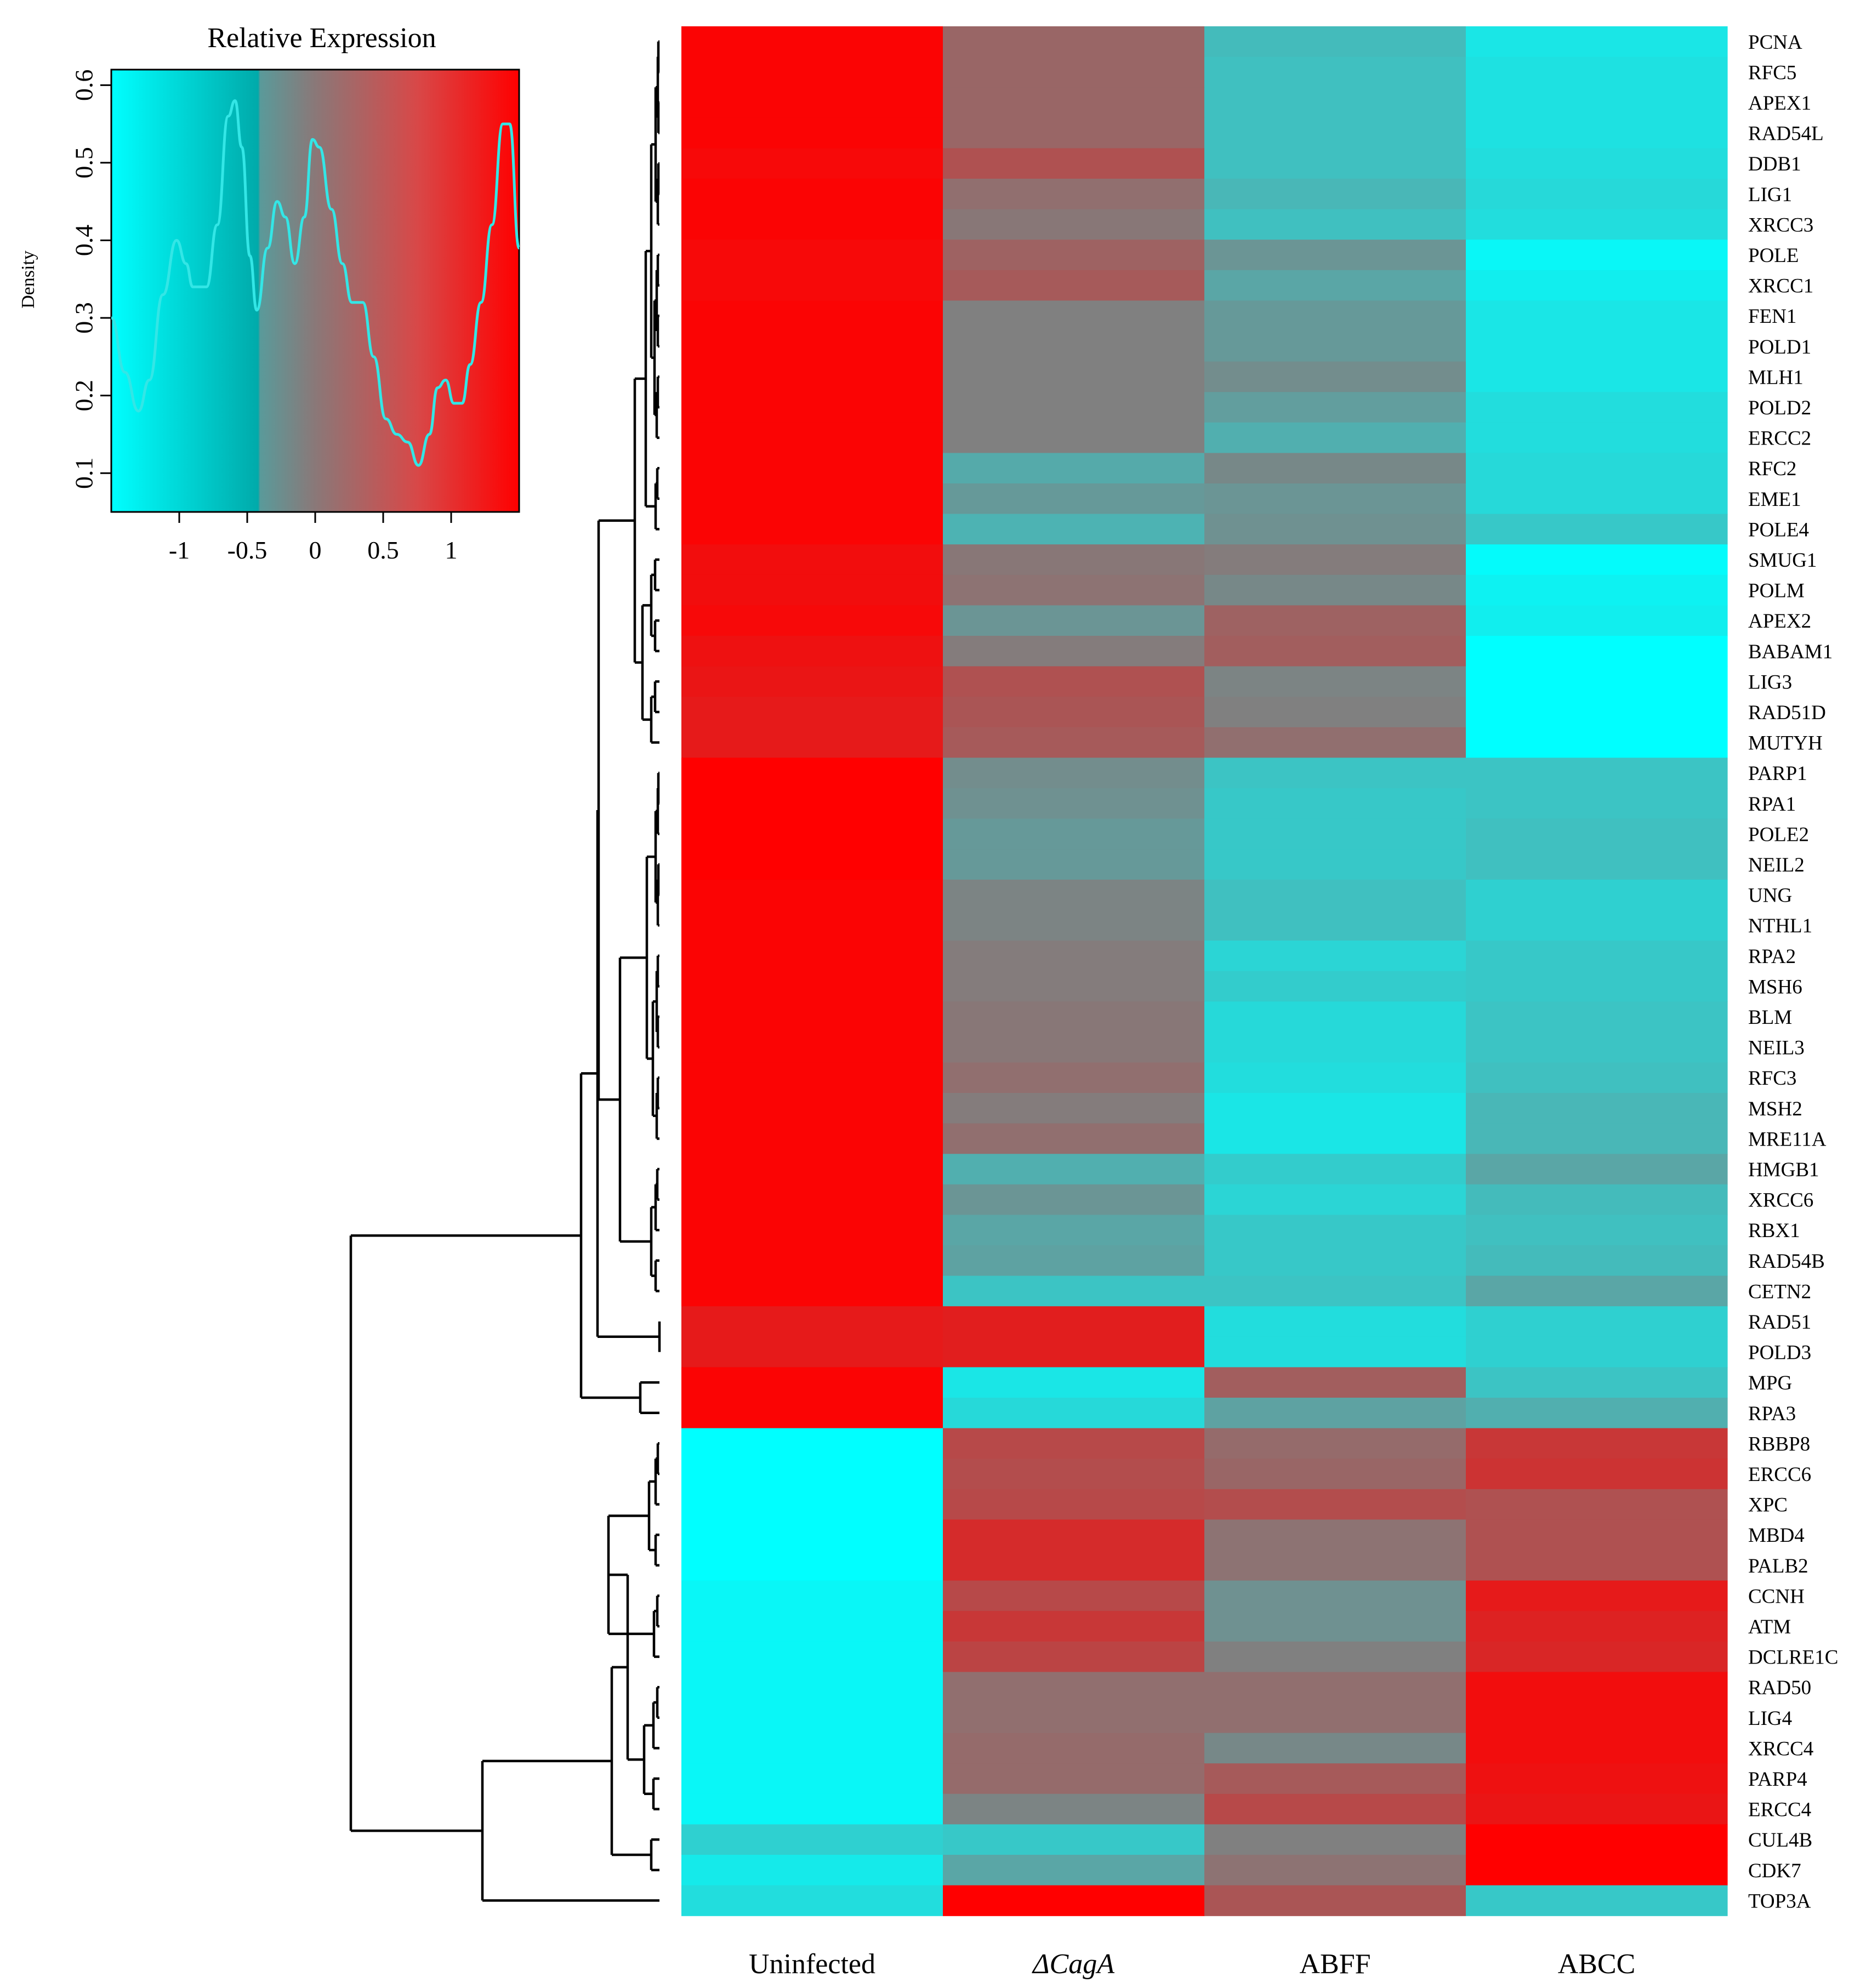 Image resolution: width=1866 pixels, height=1988 pixels. I want to click on row-label-pole4: POLE4, so click(1778, 530).